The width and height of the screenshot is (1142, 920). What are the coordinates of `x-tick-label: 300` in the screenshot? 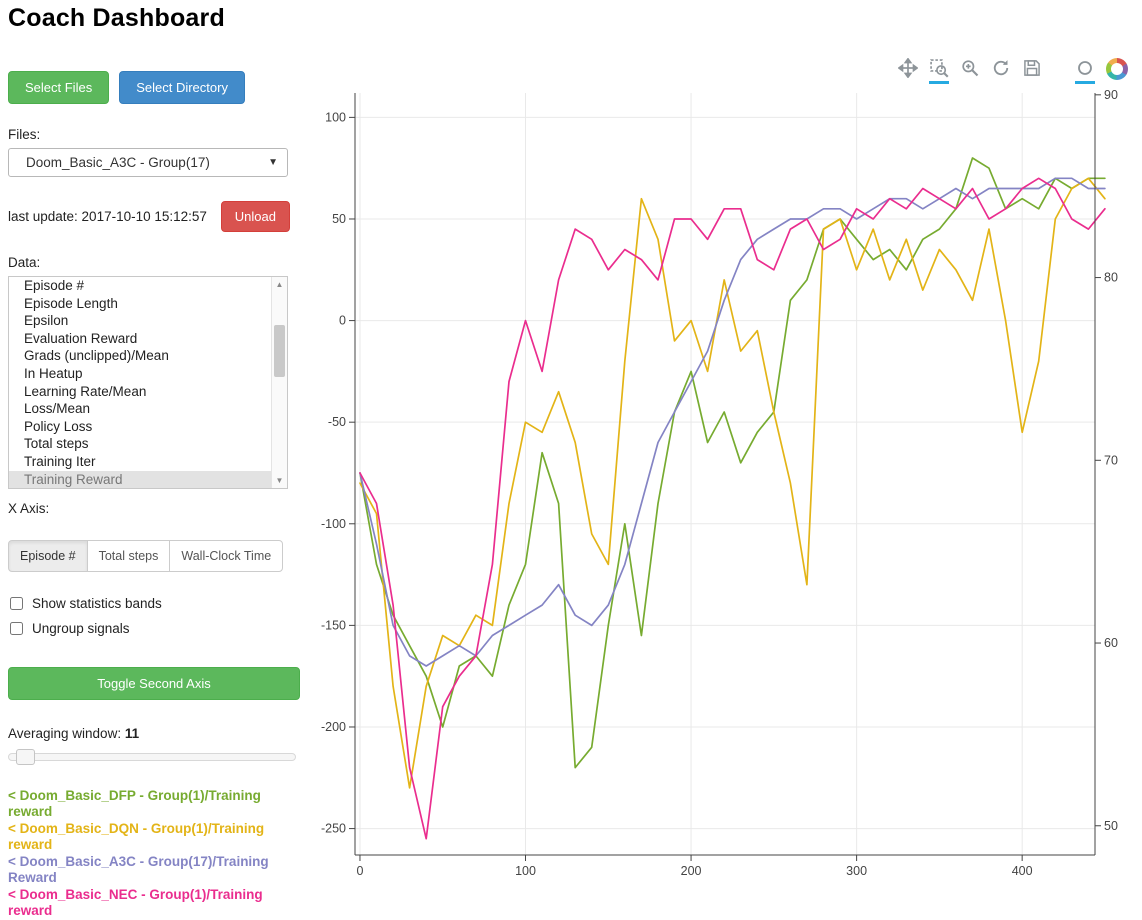 It's located at (856, 871).